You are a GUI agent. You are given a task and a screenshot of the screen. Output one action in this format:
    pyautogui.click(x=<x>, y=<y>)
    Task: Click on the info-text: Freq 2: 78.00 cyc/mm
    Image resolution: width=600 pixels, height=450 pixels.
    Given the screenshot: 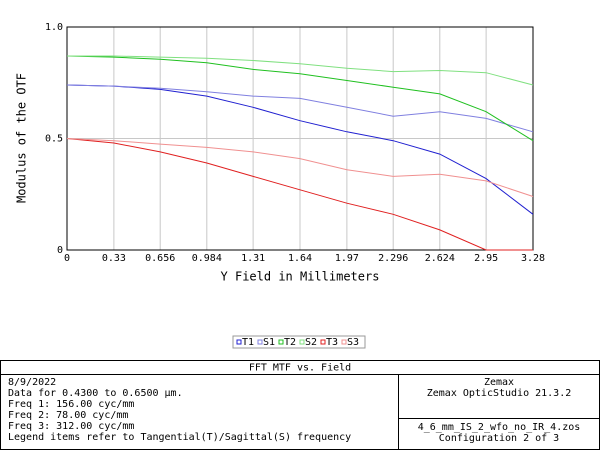 What is the action you would take?
    pyautogui.click(x=68, y=415)
    